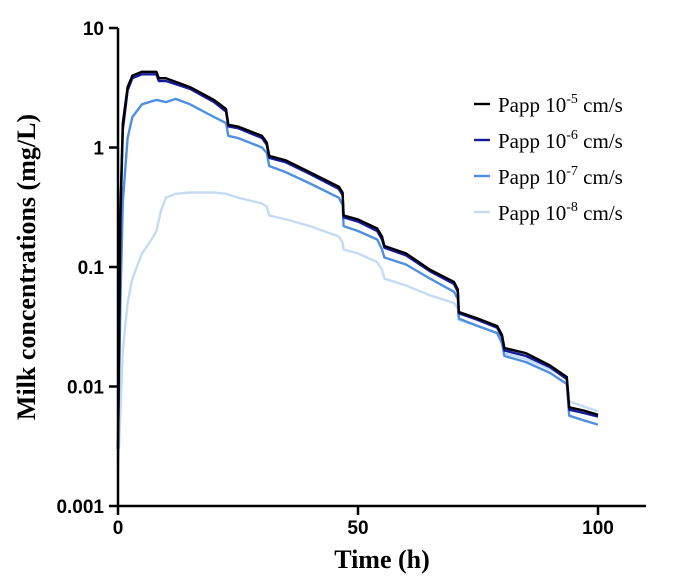 Image resolution: width=675 pixels, height=581 pixels. Describe the element at coordinates (118, 528) in the screenshot. I see `x-tick-label: 0` at that location.